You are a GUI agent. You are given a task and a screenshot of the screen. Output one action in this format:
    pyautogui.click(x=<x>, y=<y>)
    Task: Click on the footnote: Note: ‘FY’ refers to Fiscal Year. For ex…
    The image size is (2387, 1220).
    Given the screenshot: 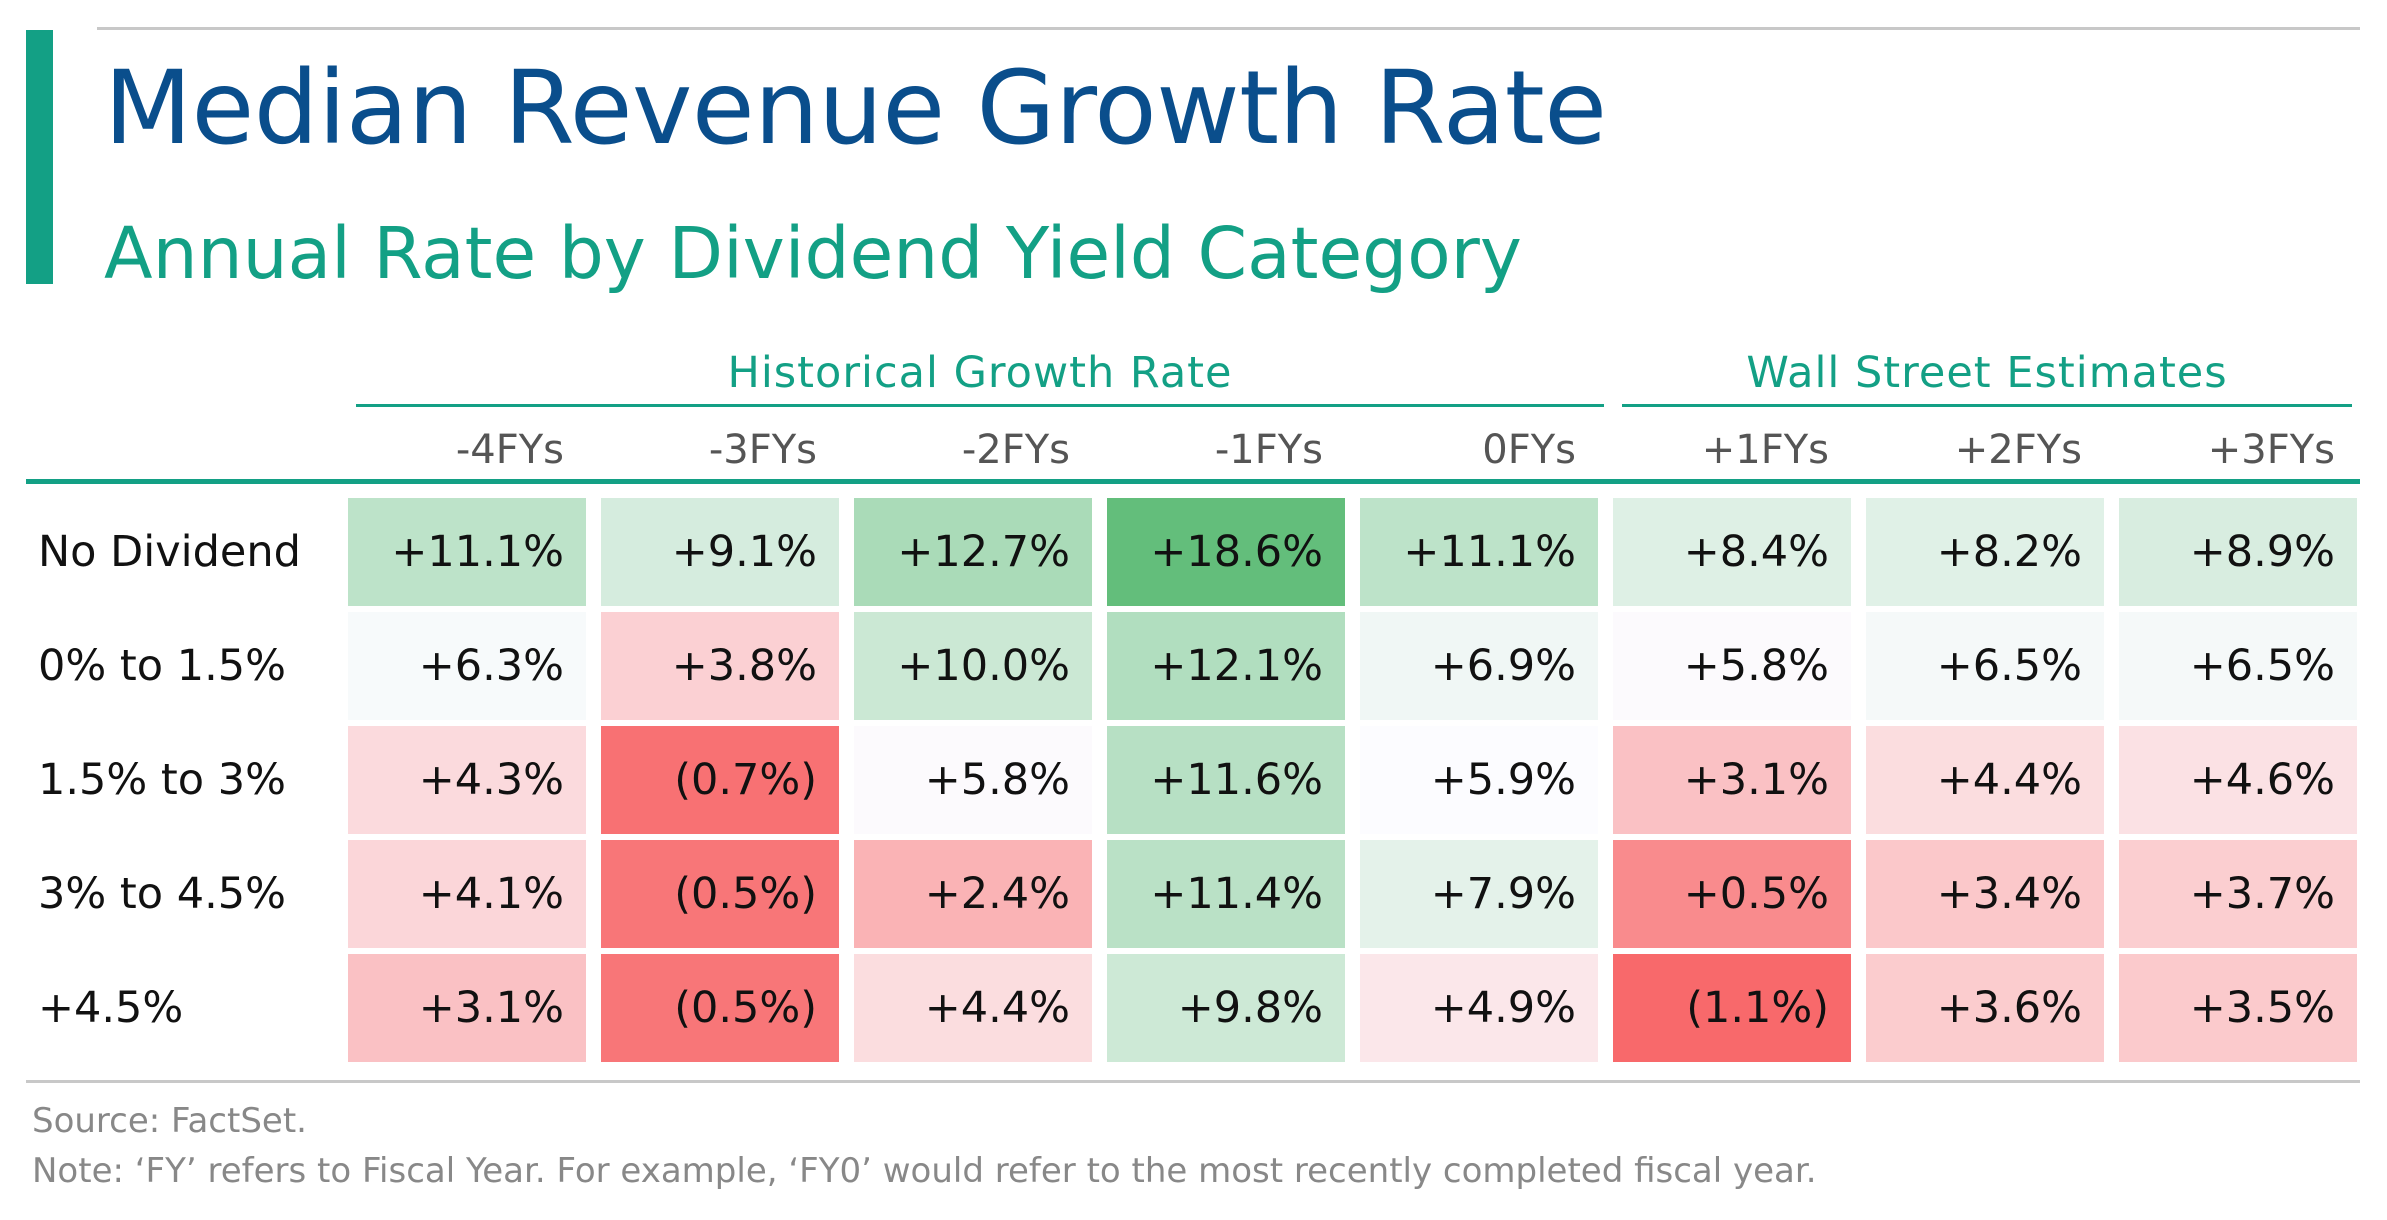 What is the action you would take?
    pyautogui.click(x=924, y=1171)
    